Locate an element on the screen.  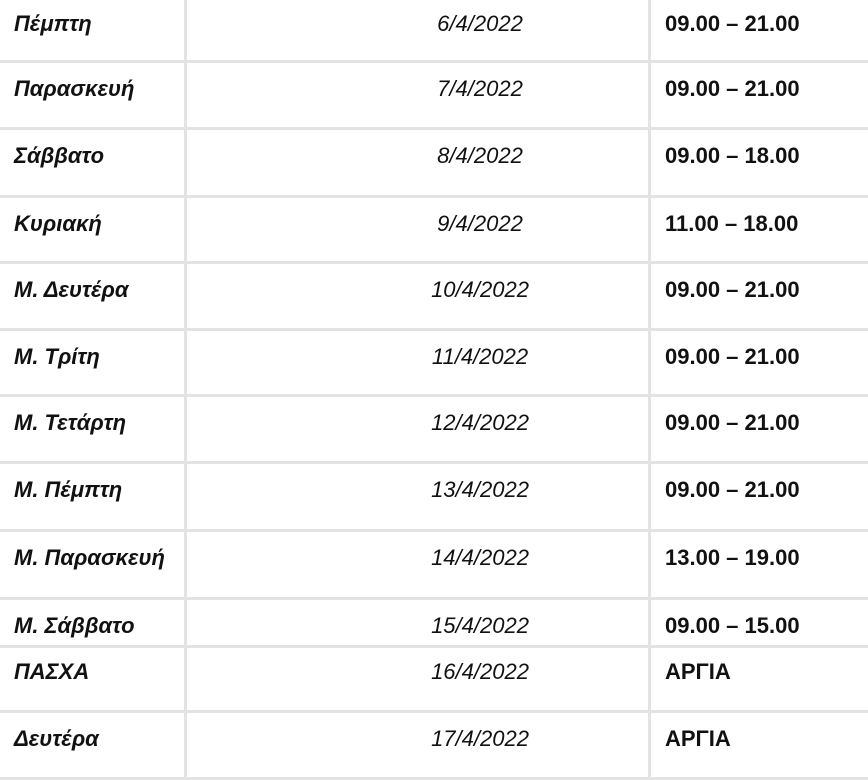
table-row: Μ. Πέμπτη 13/4/2022 09.00 – 21.00 is located at coordinates (434, 498).